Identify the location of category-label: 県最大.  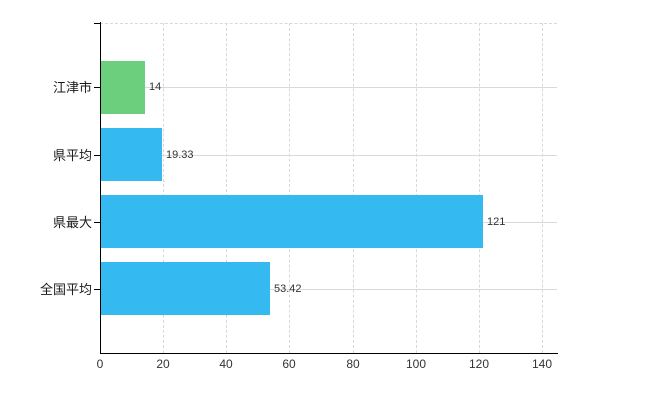
(72, 222).